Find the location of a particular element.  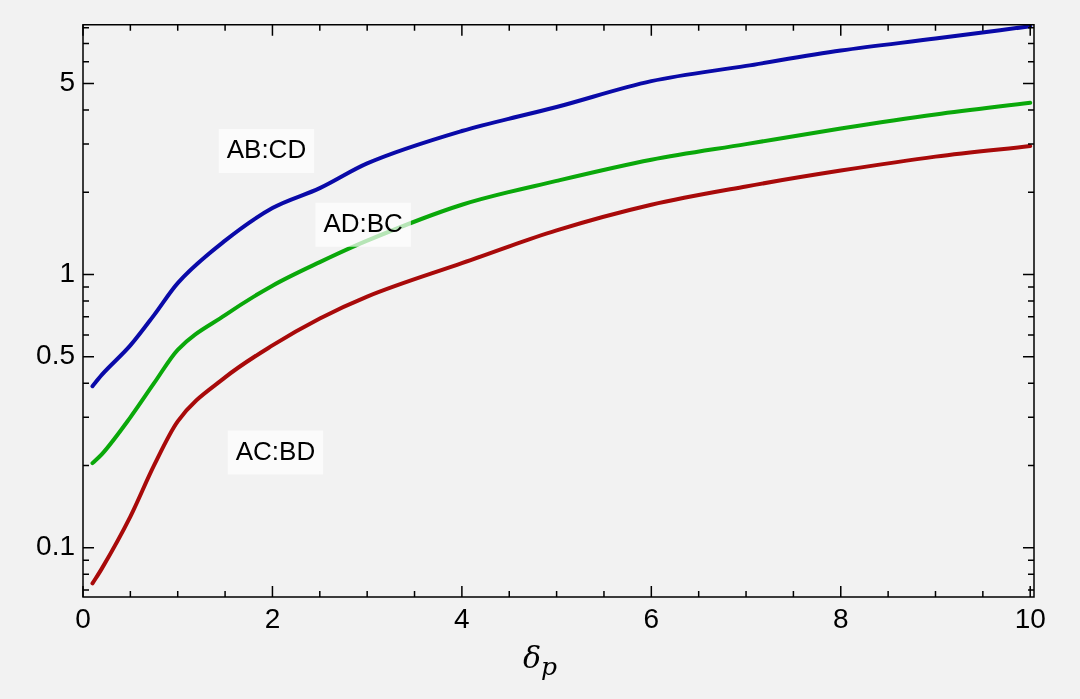

series-label: AD:BC is located at coordinates (363, 222).